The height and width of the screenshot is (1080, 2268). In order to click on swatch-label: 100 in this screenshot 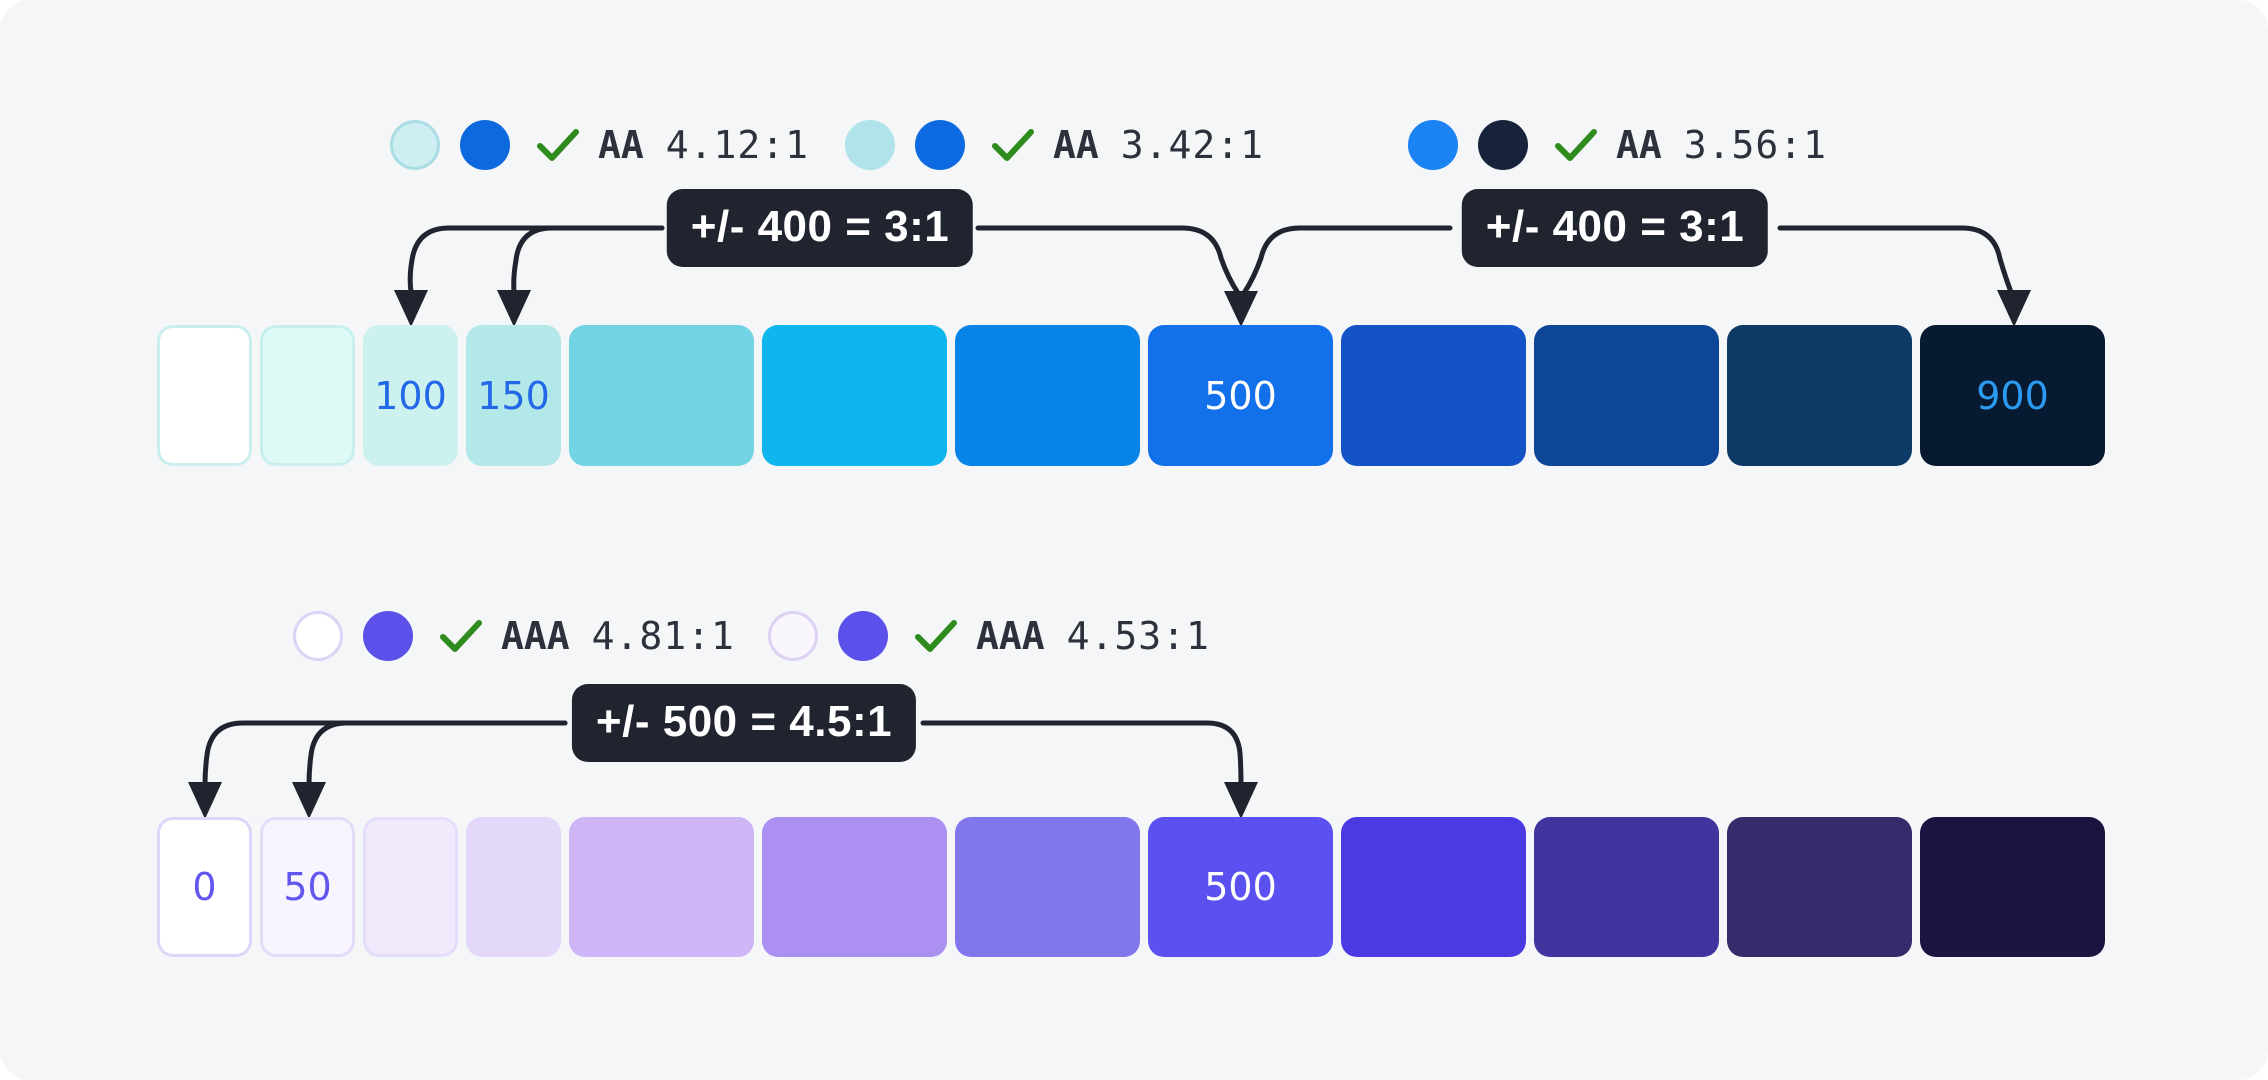, I will do `click(410, 395)`.